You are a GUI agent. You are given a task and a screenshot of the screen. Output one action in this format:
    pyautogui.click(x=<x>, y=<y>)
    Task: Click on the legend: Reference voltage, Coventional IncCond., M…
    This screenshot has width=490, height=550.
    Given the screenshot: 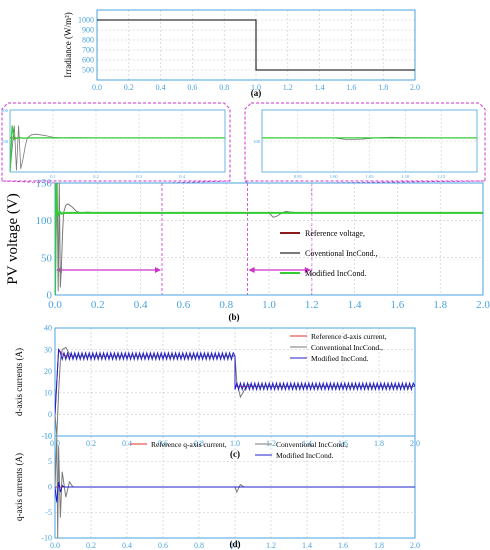 What is the action you would take?
    pyautogui.click(x=329, y=253)
    